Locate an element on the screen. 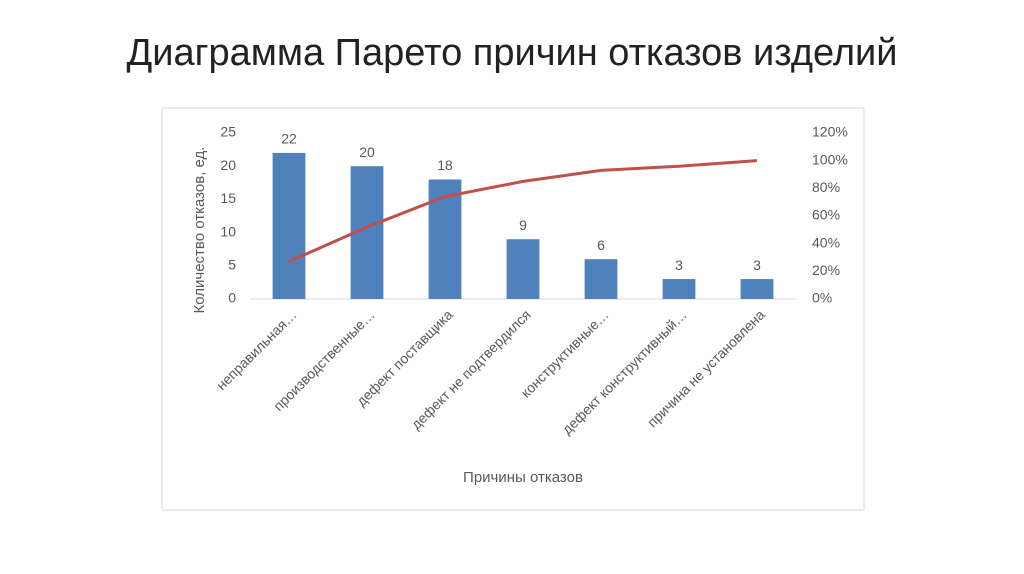 The height and width of the screenshot is (574, 1024). y2-tick-label: 120% is located at coordinates (830, 132).